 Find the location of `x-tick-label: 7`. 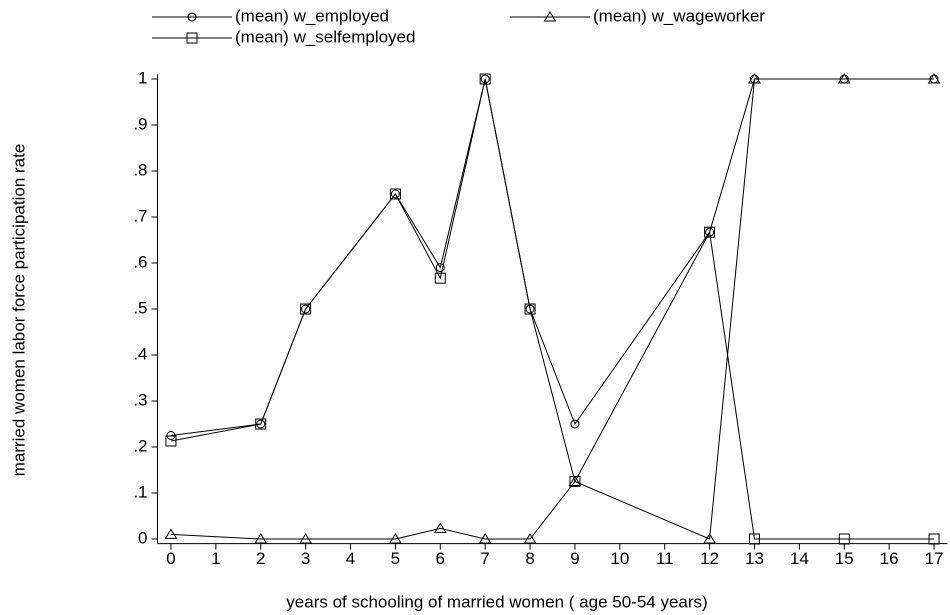

x-tick-label: 7 is located at coordinates (484, 558).